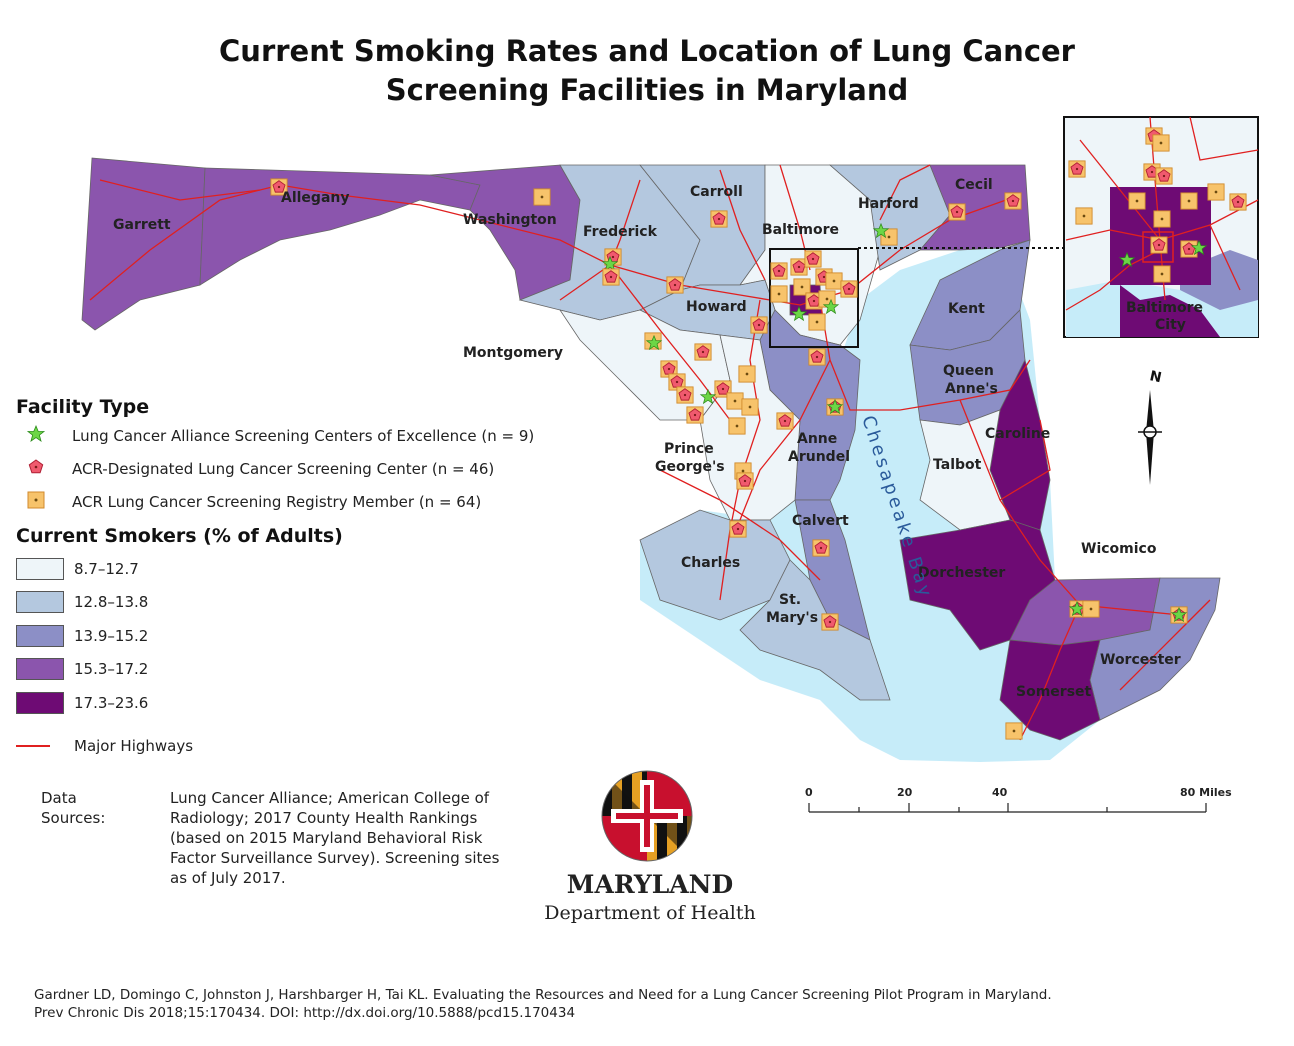 The width and height of the screenshot is (1294, 1046). What do you see at coordinates (647, 90) in the screenshot?
I see `map-title-line-2: Screening Facilities in Maryland` at bounding box center [647, 90].